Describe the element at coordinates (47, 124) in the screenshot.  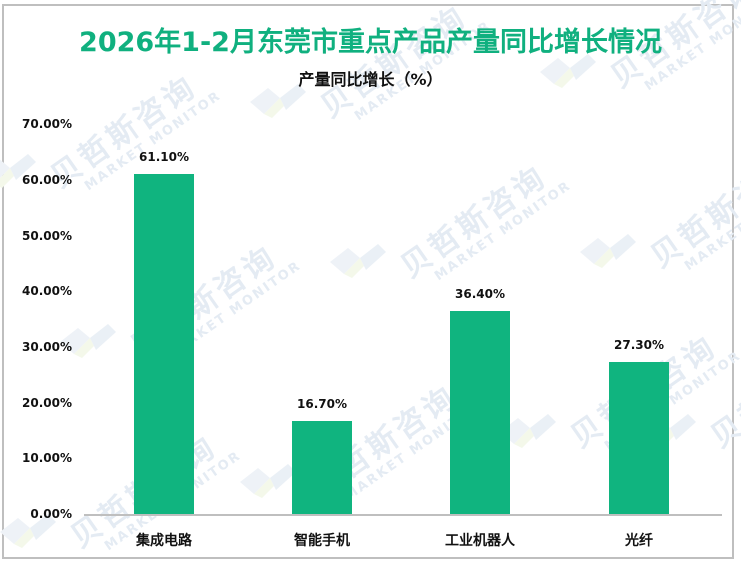
I see `y-tick-label: 70.00%` at that location.